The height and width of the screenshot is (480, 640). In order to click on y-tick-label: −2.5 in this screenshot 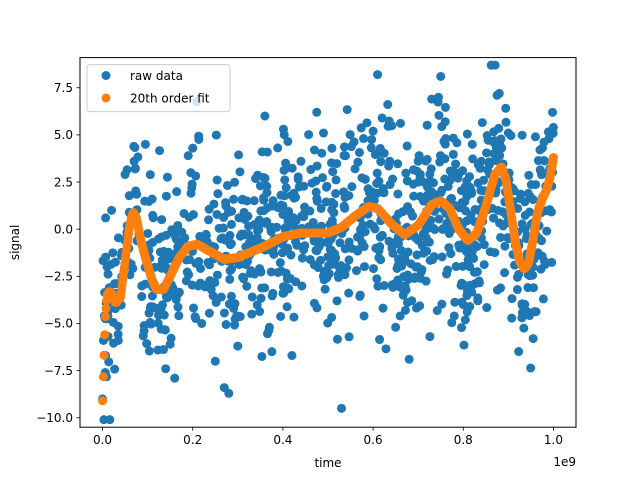, I will do `click(58, 277)`.